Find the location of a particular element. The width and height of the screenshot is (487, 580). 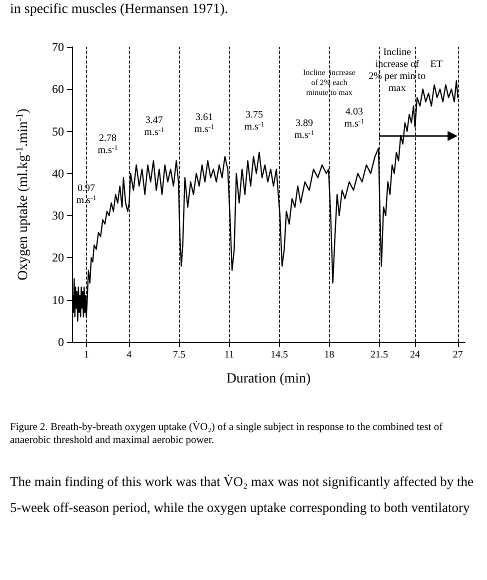

x-tick-label: 1 is located at coordinates (86, 355).